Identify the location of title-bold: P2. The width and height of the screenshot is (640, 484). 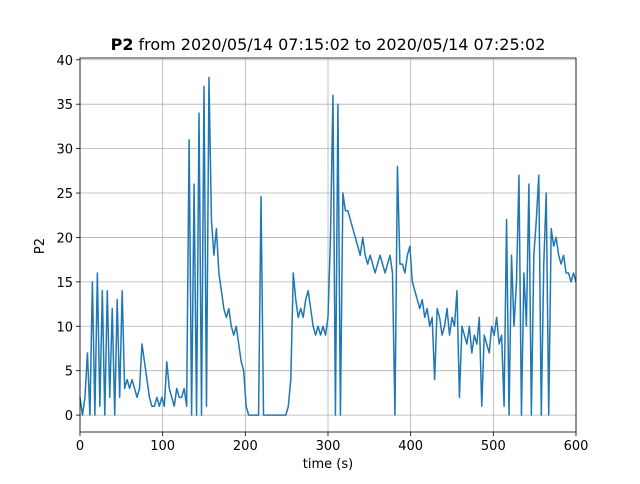
(122, 44).